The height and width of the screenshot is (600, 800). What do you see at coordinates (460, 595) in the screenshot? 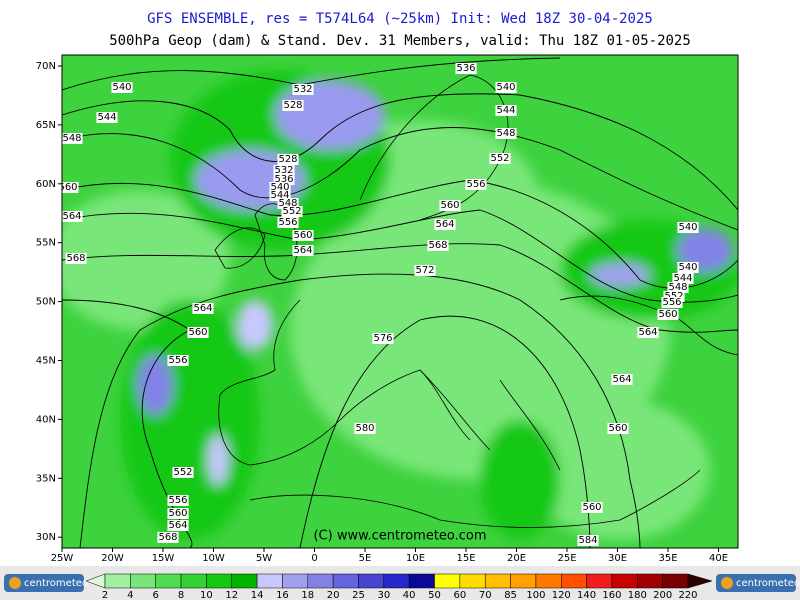
I see `colorbar-label: 60` at bounding box center [460, 595].